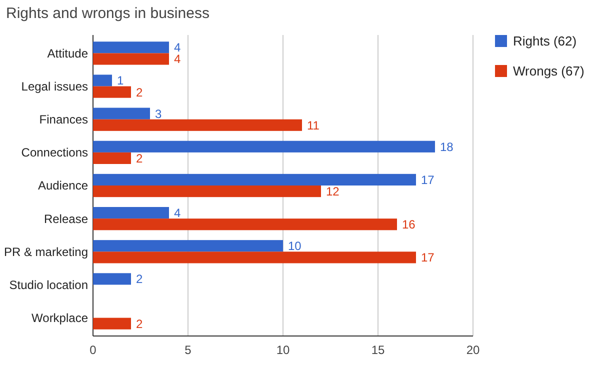  I want to click on data-label: 11, so click(313, 125).